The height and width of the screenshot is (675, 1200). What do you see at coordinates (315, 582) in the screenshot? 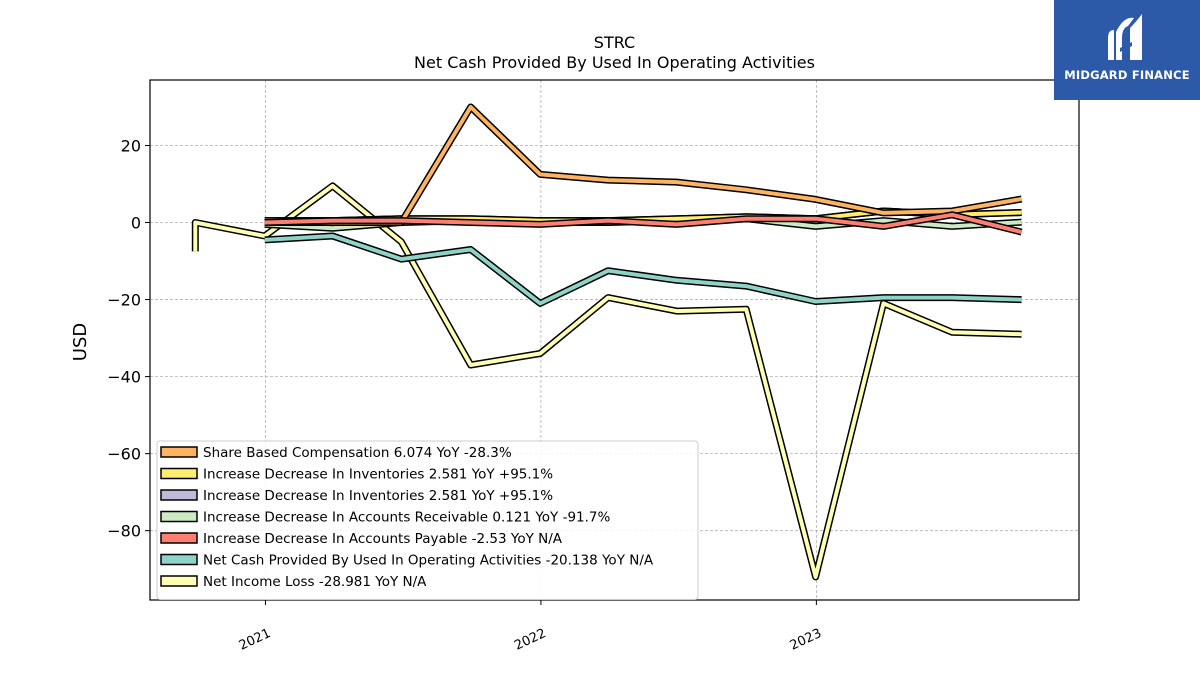
I see `legend-label: Net Income Loss -28.981 YoY N/A` at bounding box center [315, 582].